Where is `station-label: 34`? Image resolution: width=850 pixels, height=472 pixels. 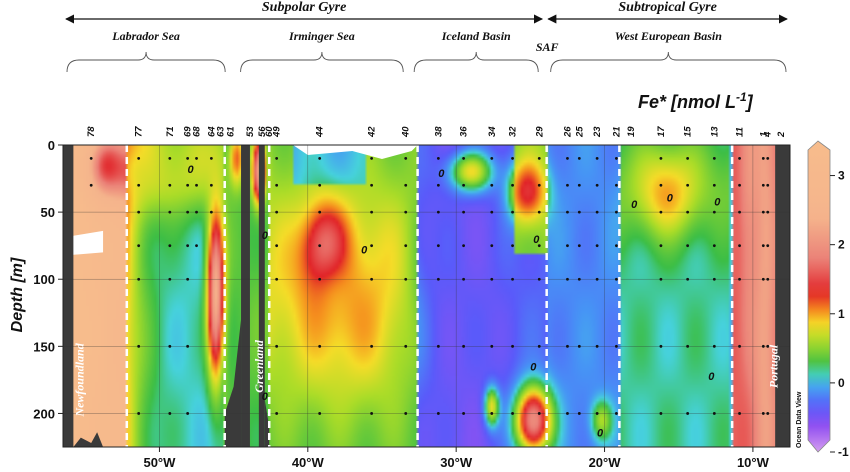
station-label: 34 is located at coordinates (492, 131).